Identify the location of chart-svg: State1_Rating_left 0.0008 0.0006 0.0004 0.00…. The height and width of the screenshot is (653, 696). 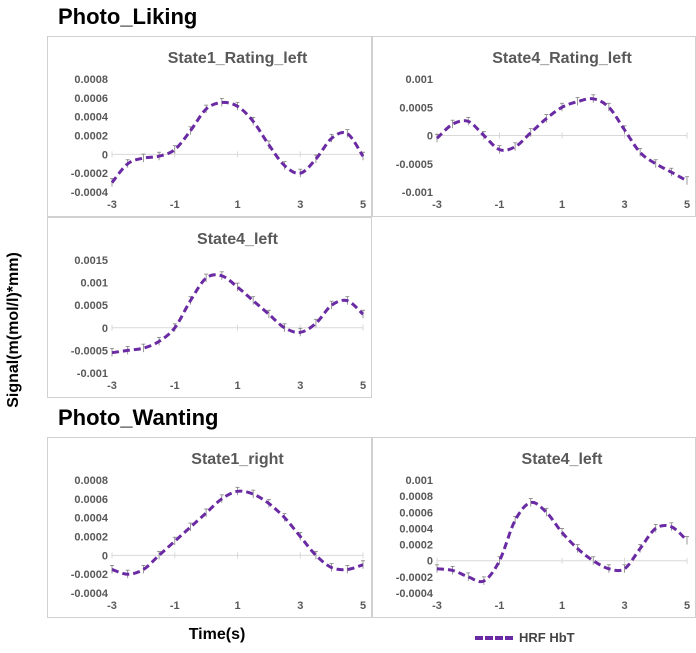
(218, 130).